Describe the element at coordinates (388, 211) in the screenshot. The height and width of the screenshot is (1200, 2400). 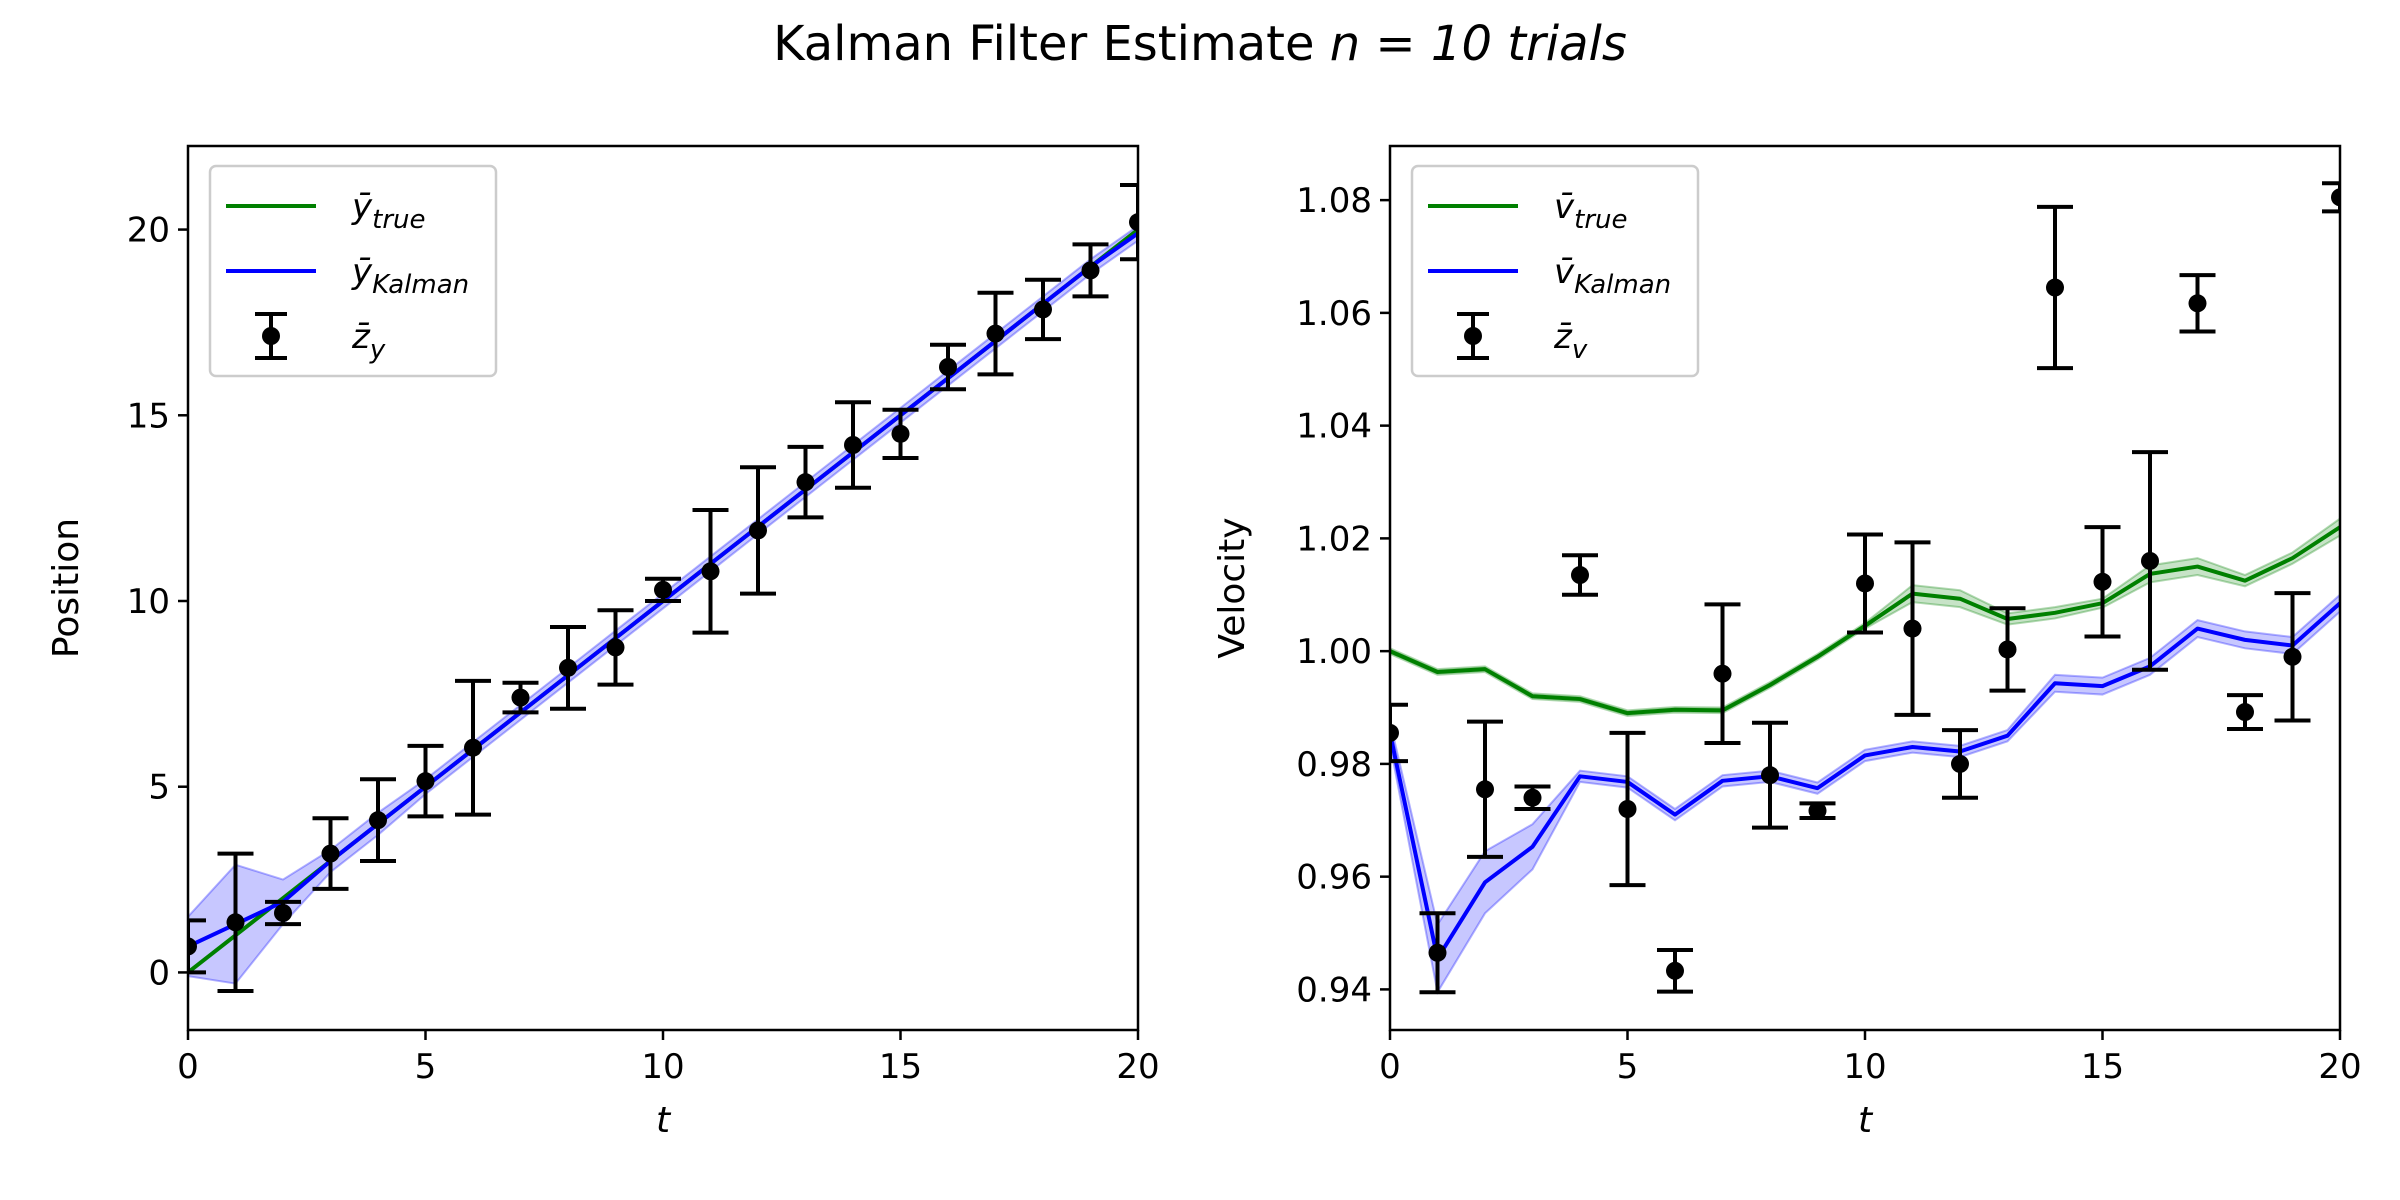
I see `legend-label: ȳtrue` at that location.